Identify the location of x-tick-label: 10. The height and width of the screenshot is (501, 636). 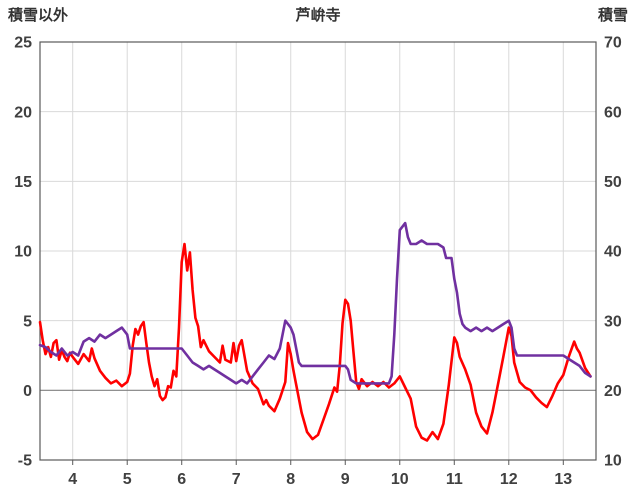
(400, 479).